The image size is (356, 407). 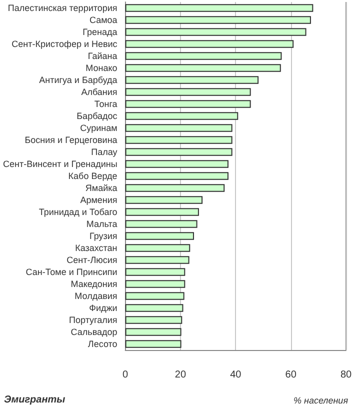 I want to click on y-tick-label: Сальвадор, so click(x=94, y=332).